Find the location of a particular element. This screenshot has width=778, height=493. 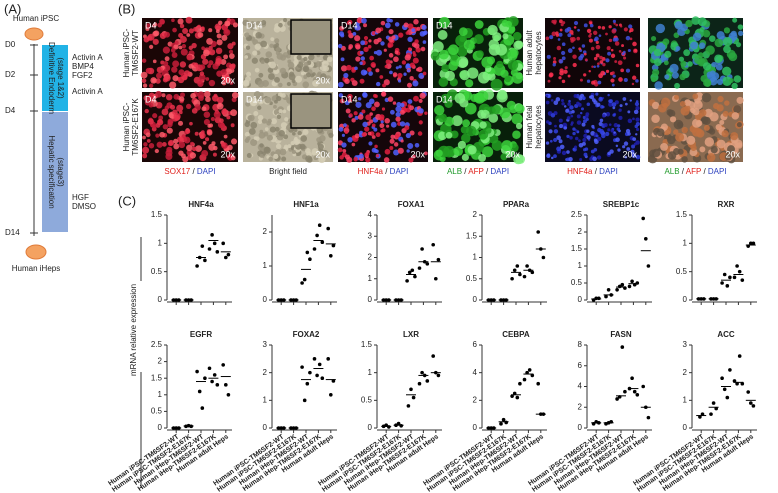

day-label: D0 is located at coordinates (10, 44).